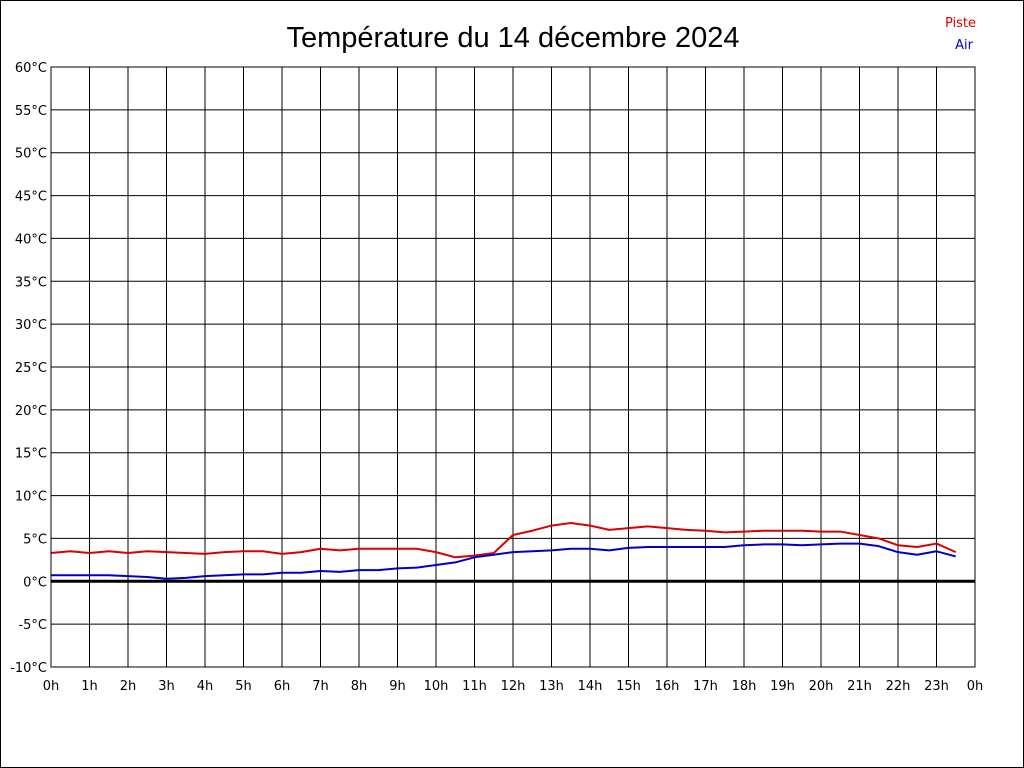  I want to click on series-lines, so click(503, 551).